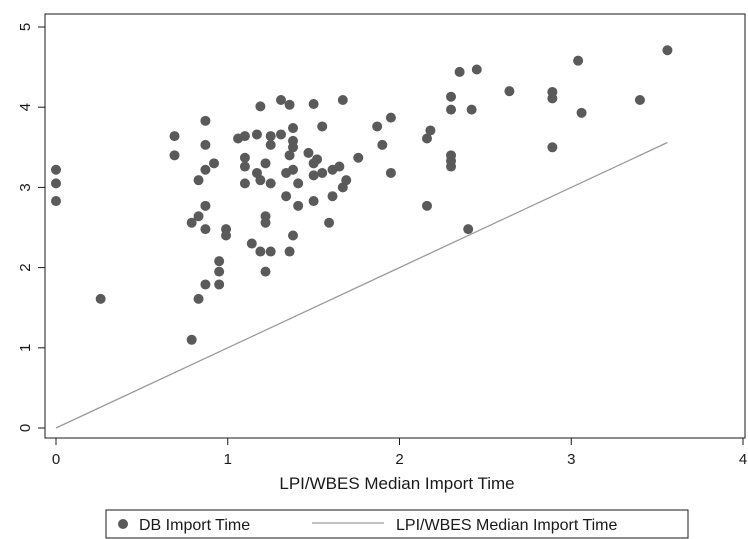 Image resolution: width=748 pixels, height=539 pixels. I want to click on y-tick-label: 4, so click(25, 107).